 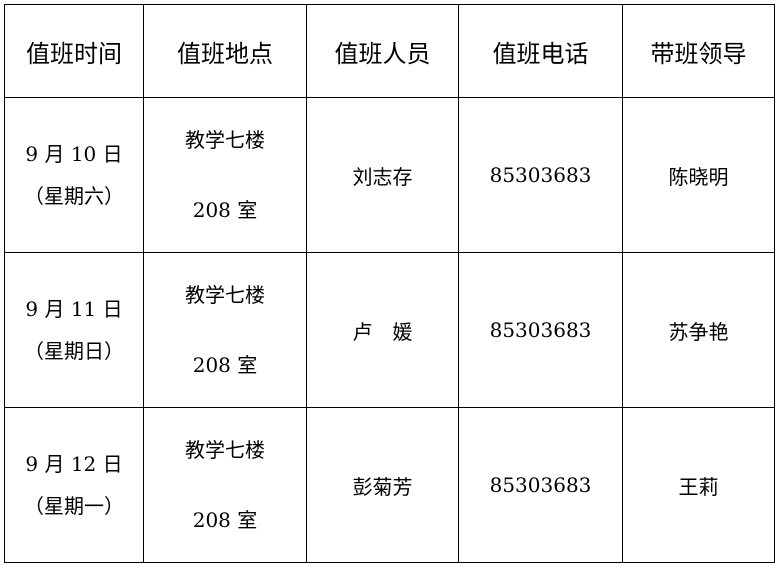 What do you see at coordinates (74, 175) in the screenshot?
I see `date-cell: 9 月 10 日 （星期六）` at bounding box center [74, 175].